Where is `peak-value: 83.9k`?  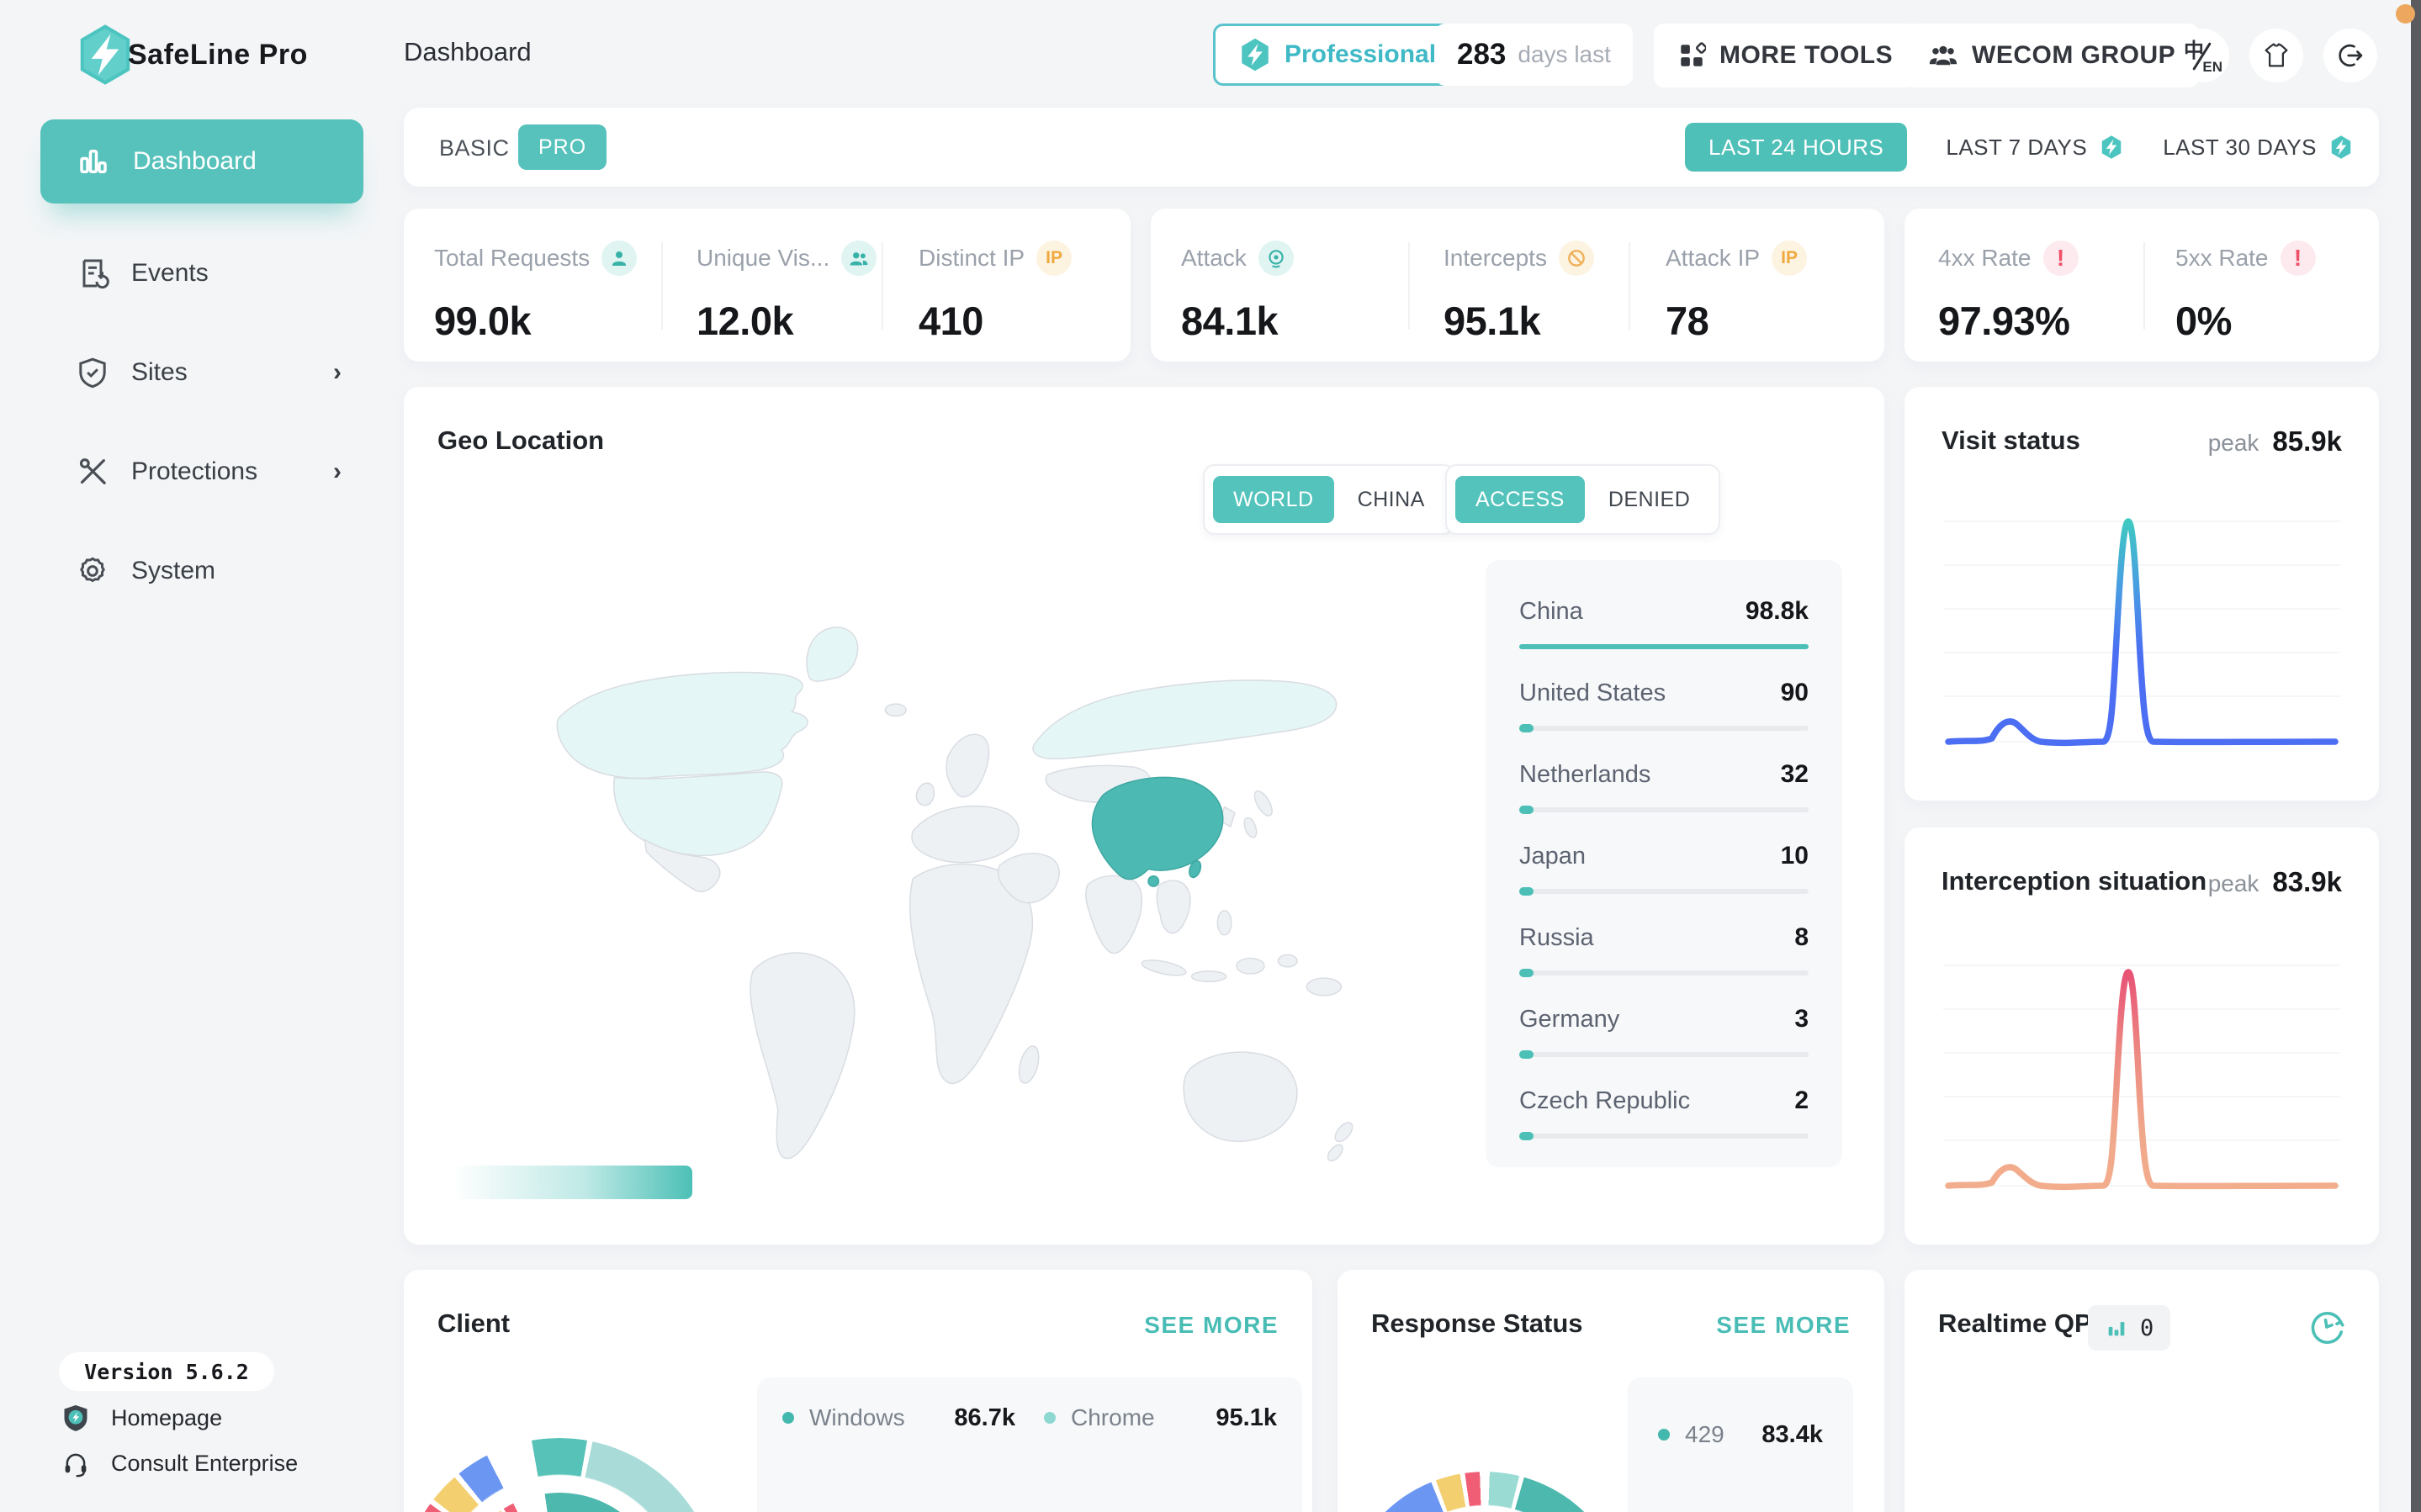
peak-value: 83.9k is located at coordinates (2307, 881).